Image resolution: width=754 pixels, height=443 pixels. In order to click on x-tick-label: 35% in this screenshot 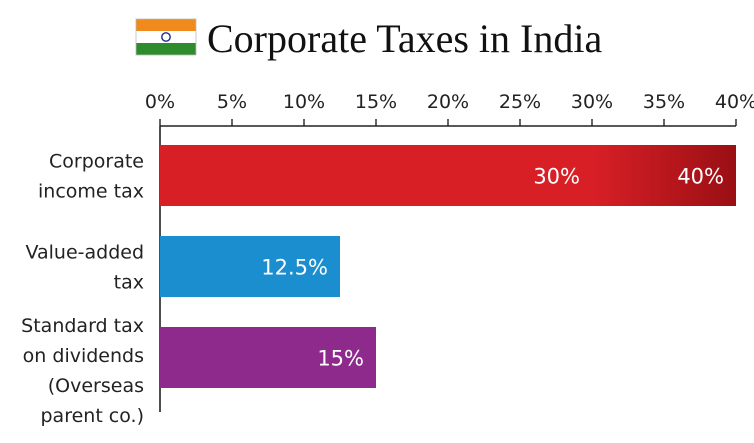, I will do `click(664, 102)`.